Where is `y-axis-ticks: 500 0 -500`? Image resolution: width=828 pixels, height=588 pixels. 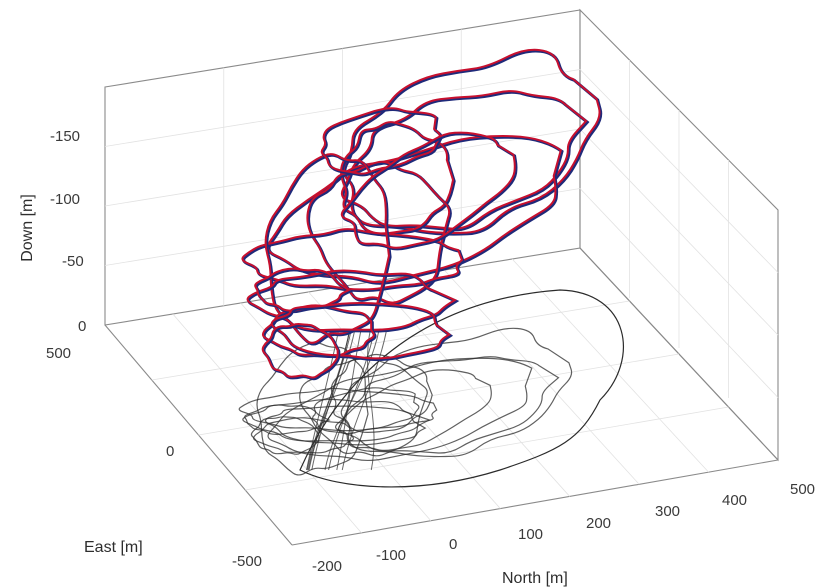
y-axis-ticks: 500 0 -500 is located at coordinates (154, 457).